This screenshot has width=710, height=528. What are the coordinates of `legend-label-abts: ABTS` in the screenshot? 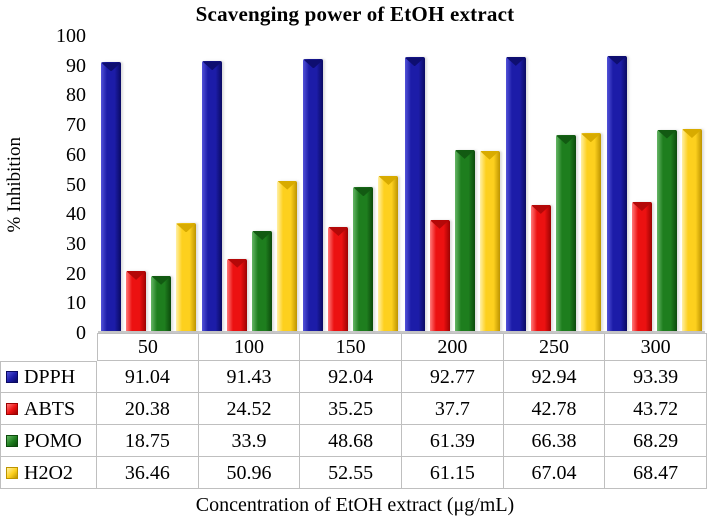 It's located at (50, 408).